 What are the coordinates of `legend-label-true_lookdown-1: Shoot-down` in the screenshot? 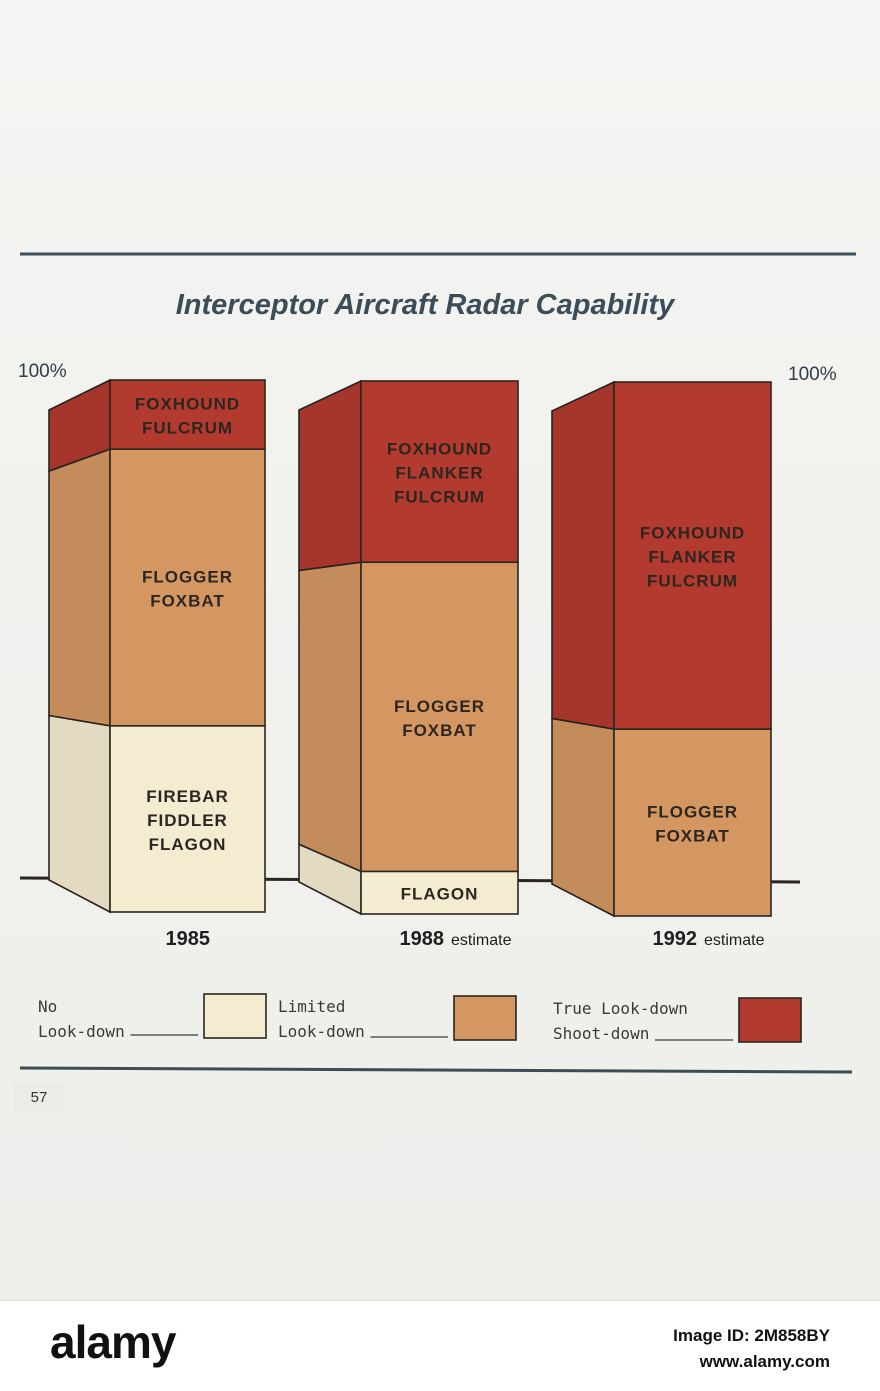 It's located at (601, 1033).